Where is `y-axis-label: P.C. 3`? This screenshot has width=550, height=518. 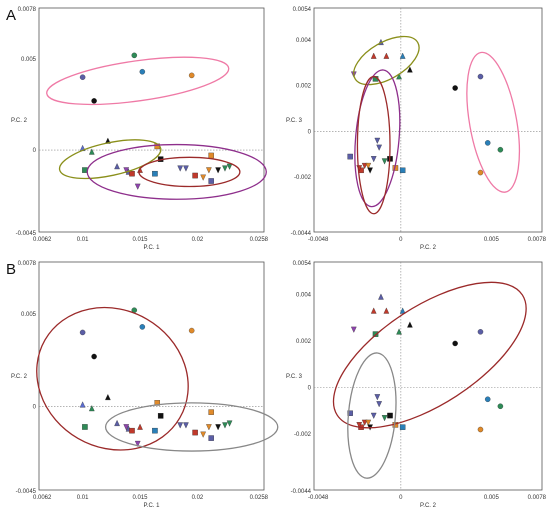 y-axis-label: P.C. 3 is located at coordinates (294, 121).